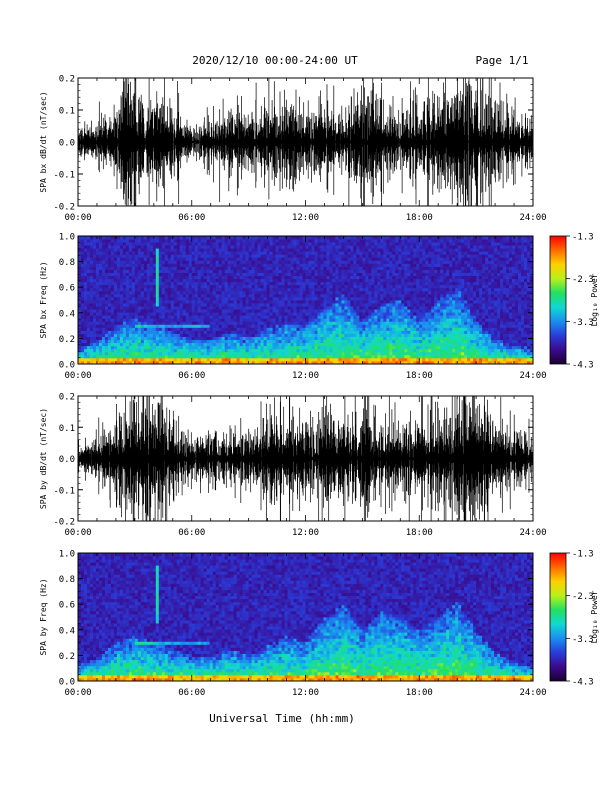 The image size is (612, 796). Describe the element at coordinates (275, 60) in the screenshot. I see `figure-title: 2020/12/10 00:00-24:00 UT` at that location.